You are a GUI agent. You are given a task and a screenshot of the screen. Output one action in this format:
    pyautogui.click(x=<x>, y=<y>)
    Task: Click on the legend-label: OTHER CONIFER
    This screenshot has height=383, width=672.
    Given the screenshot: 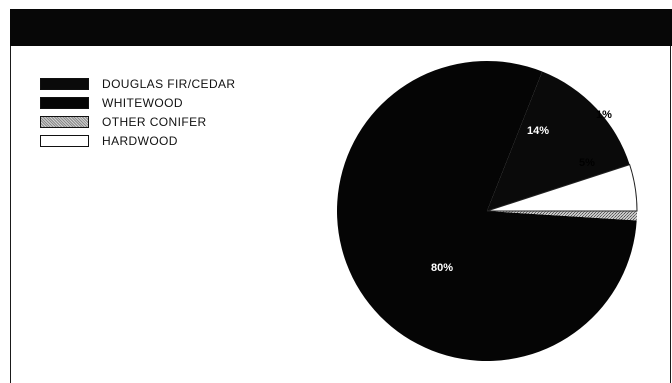 What is the action you would take?
    pyautogui.click(x=154, y=122)
    